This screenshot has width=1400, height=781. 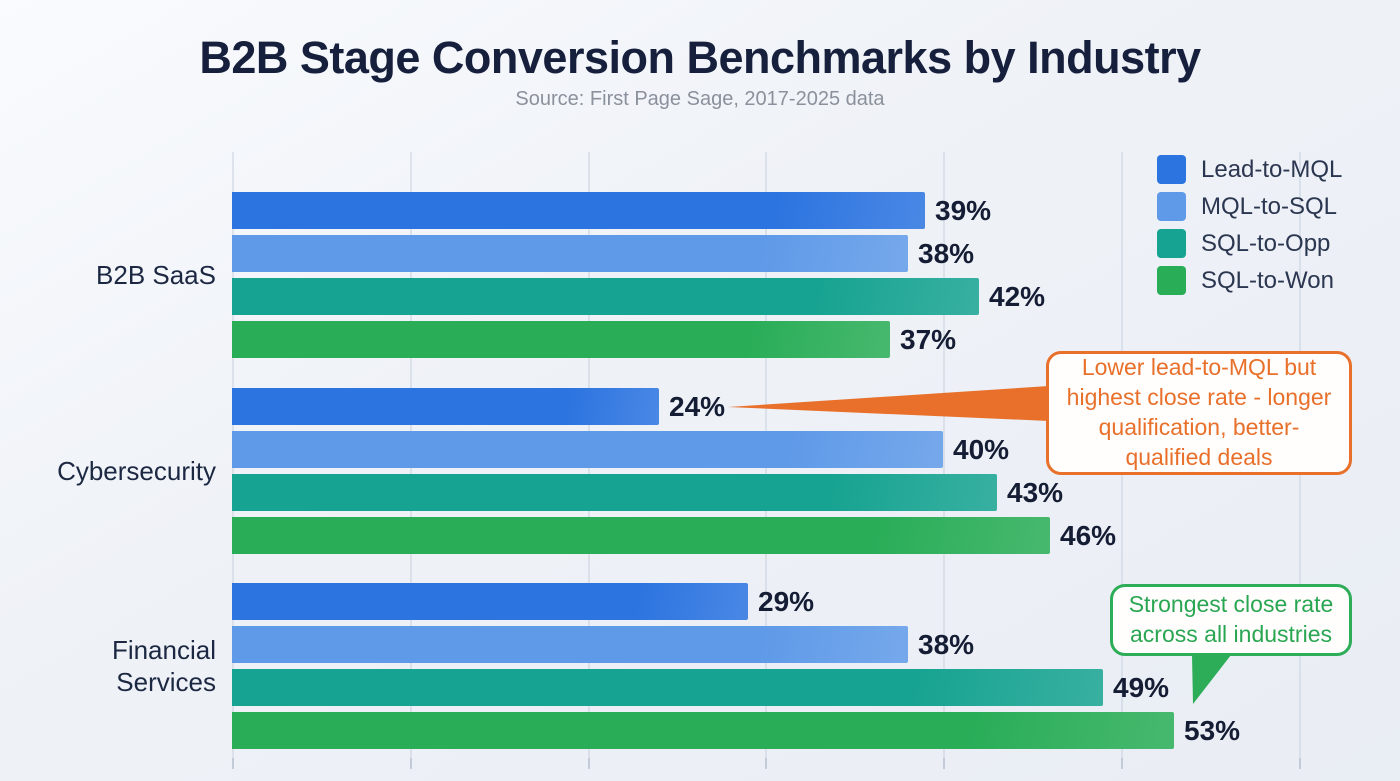 What do you see at coordinates (614, 492) in the screenshot?
I see `bar-cybersecurity-sql-to-opp` at bounding box center [614, 492].